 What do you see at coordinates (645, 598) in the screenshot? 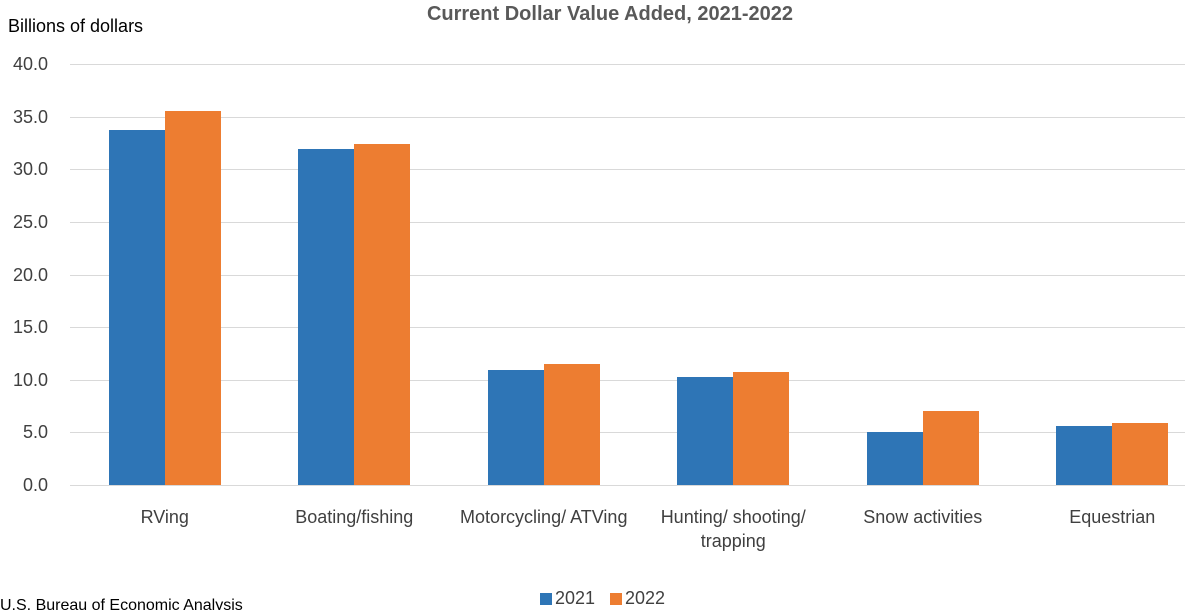
I see `legend-label: 2022` at bounding box center [645, 598].